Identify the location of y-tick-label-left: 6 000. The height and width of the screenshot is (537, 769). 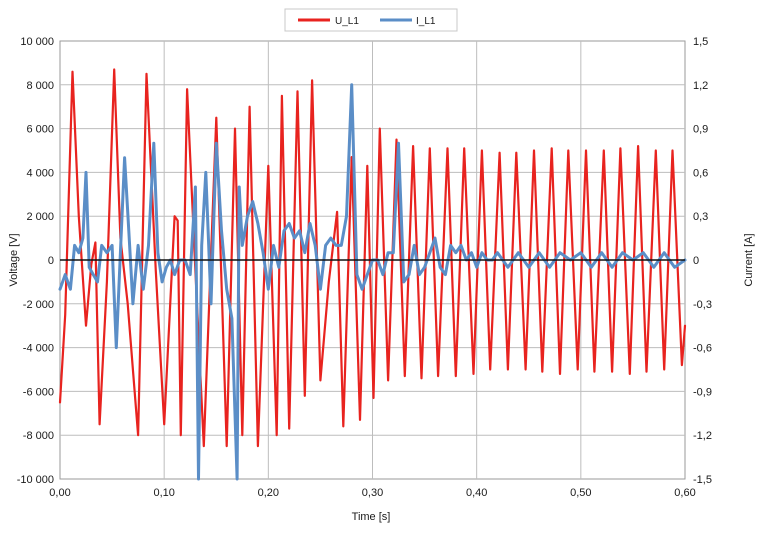
(40, 130).